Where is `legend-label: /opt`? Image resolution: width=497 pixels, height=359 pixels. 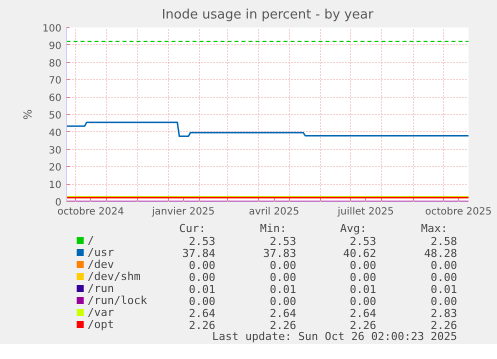 legend-label: /opt is located at coordinates (101, 324).